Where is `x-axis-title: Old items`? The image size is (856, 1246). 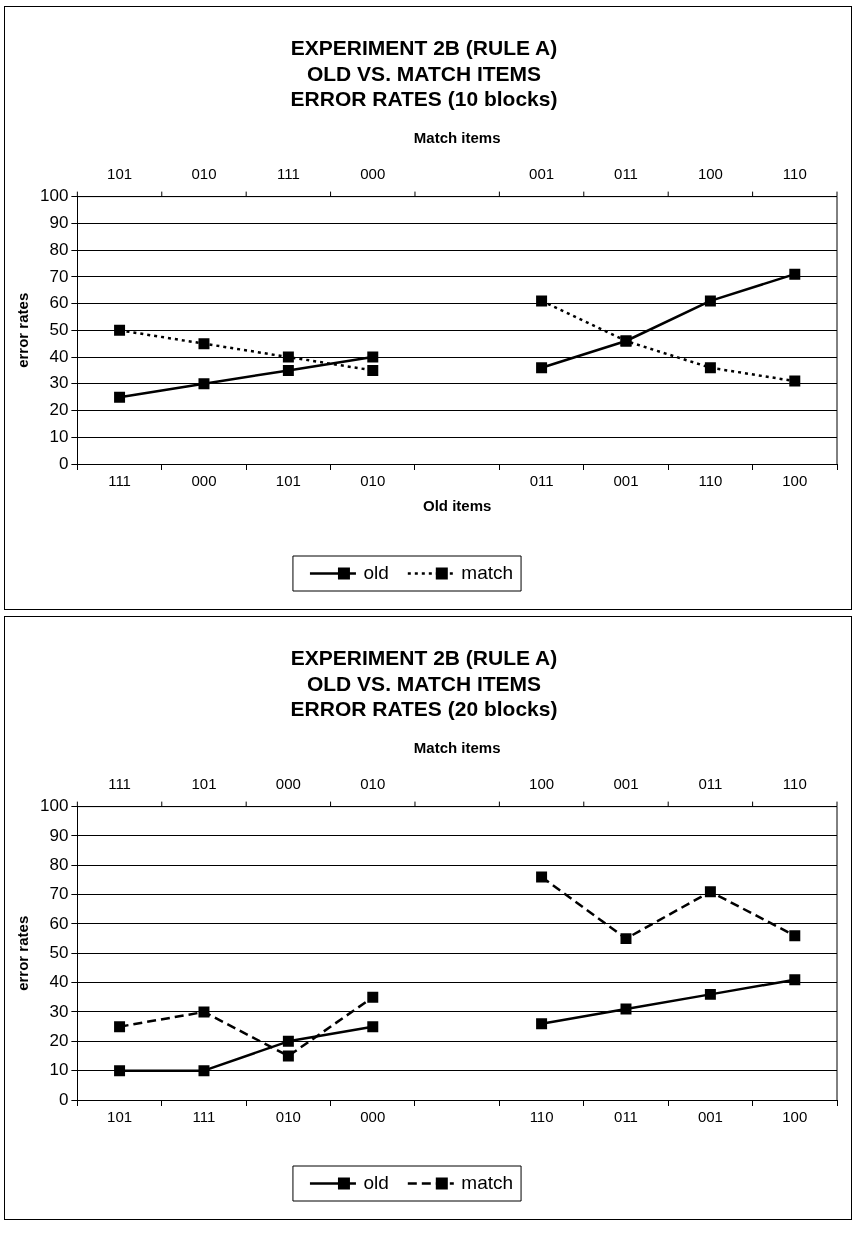 x-axis-title: Old items is located at coordinates (457, 506).